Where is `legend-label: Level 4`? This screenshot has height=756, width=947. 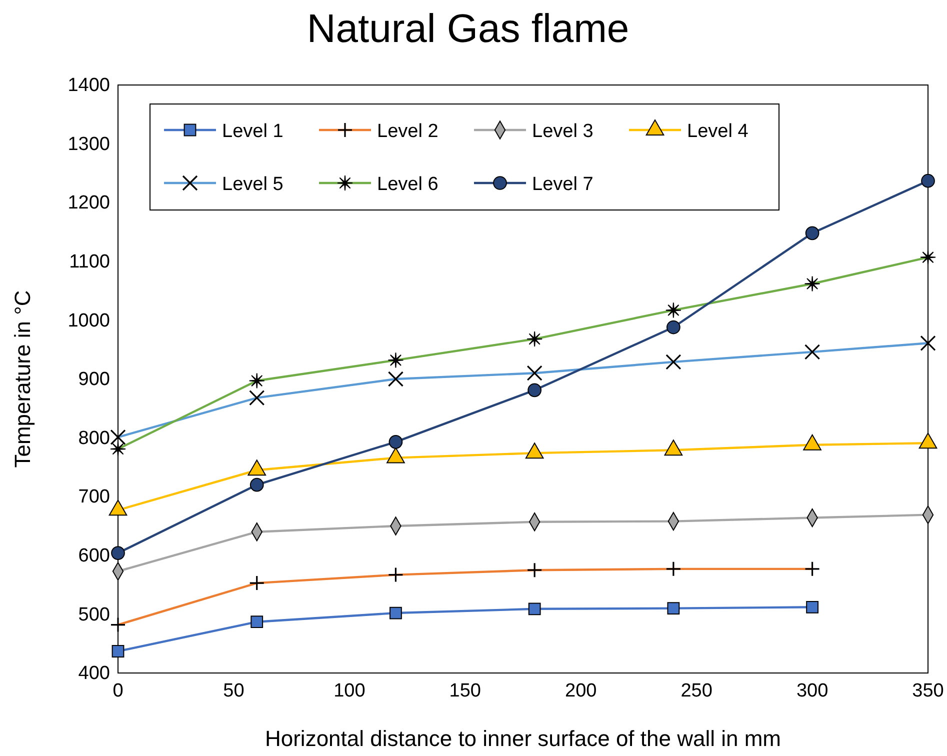 legend-label: Level 4 is located at coordinates (718, 131).